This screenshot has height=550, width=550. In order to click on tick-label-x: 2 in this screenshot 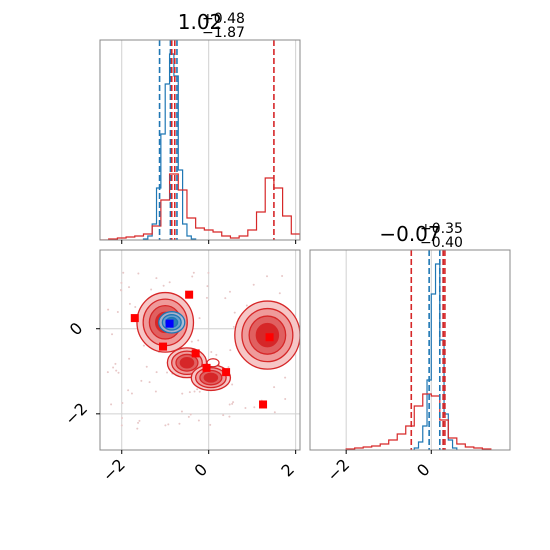, I will do `click(287, 470)`.